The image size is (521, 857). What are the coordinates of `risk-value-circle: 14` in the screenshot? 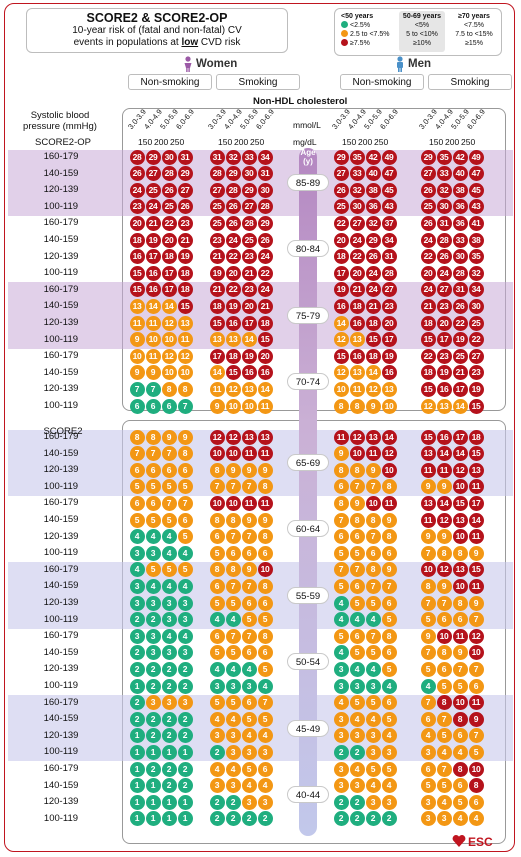 It's located at (217, 373).